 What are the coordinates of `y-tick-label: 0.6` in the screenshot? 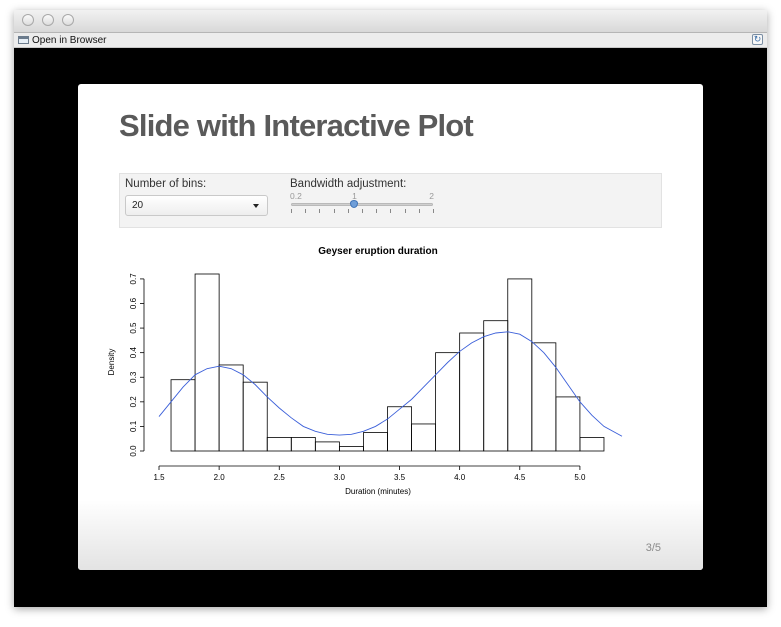 It's located at (133, 303).